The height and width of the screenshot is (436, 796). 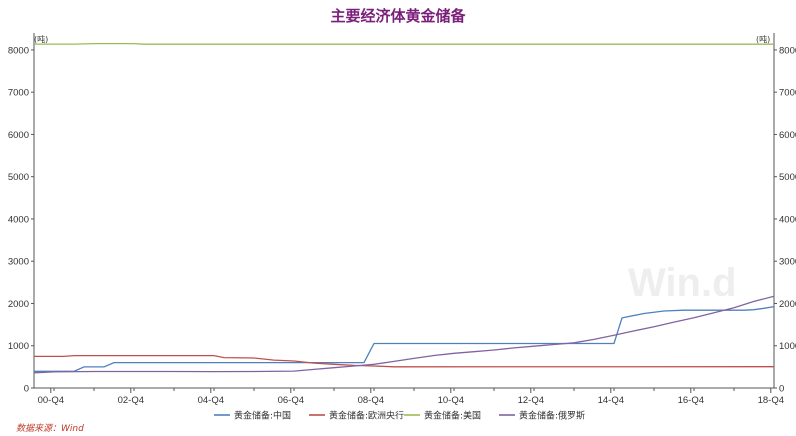 I want to click on x-tick-label: 00-Q4, so click(x=51, y=400).